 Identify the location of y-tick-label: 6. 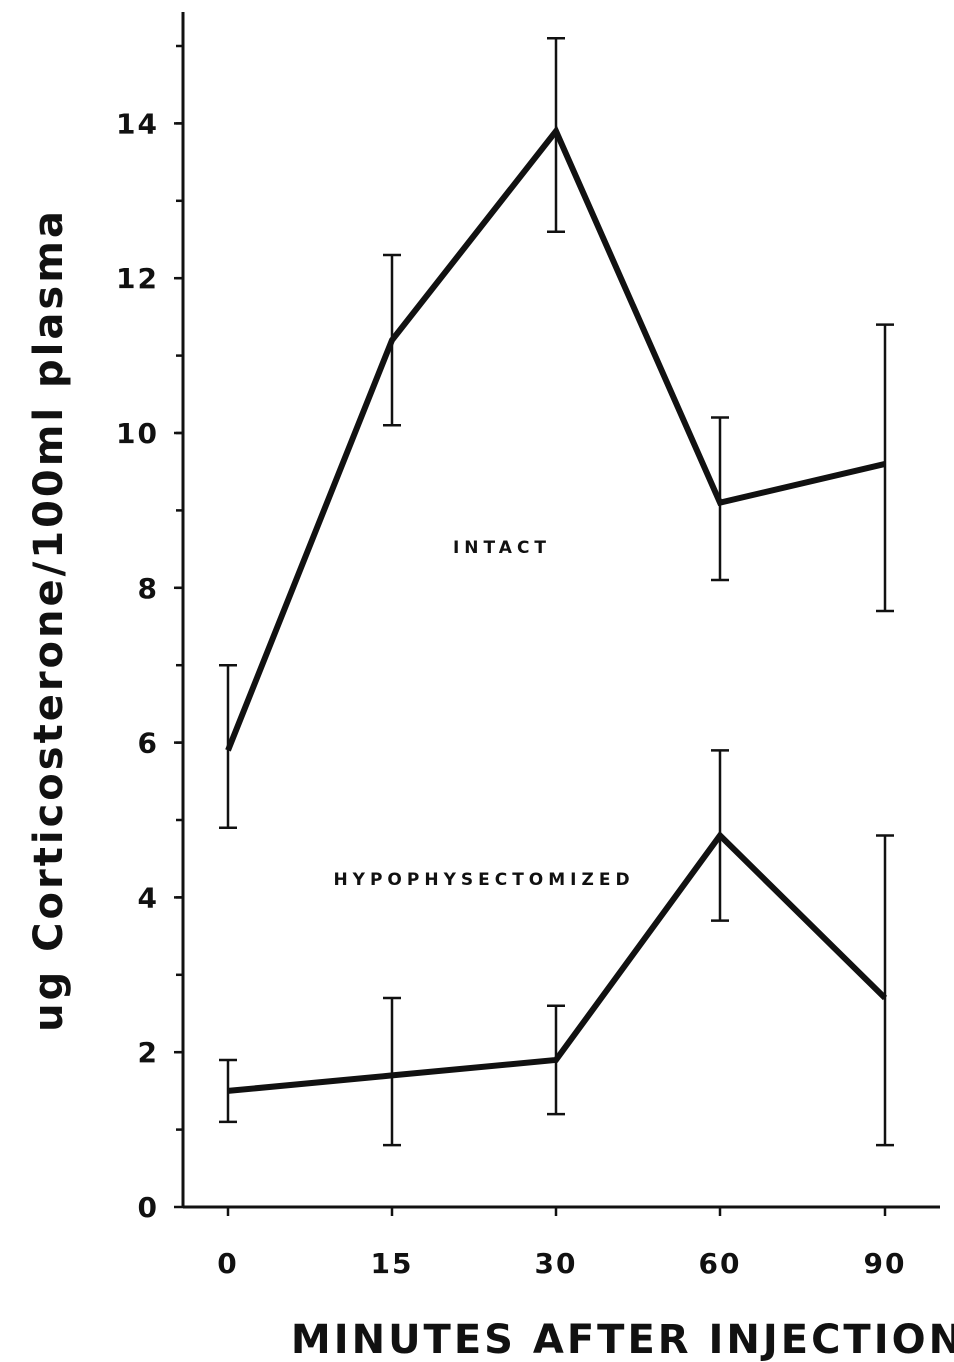
(148, 743).